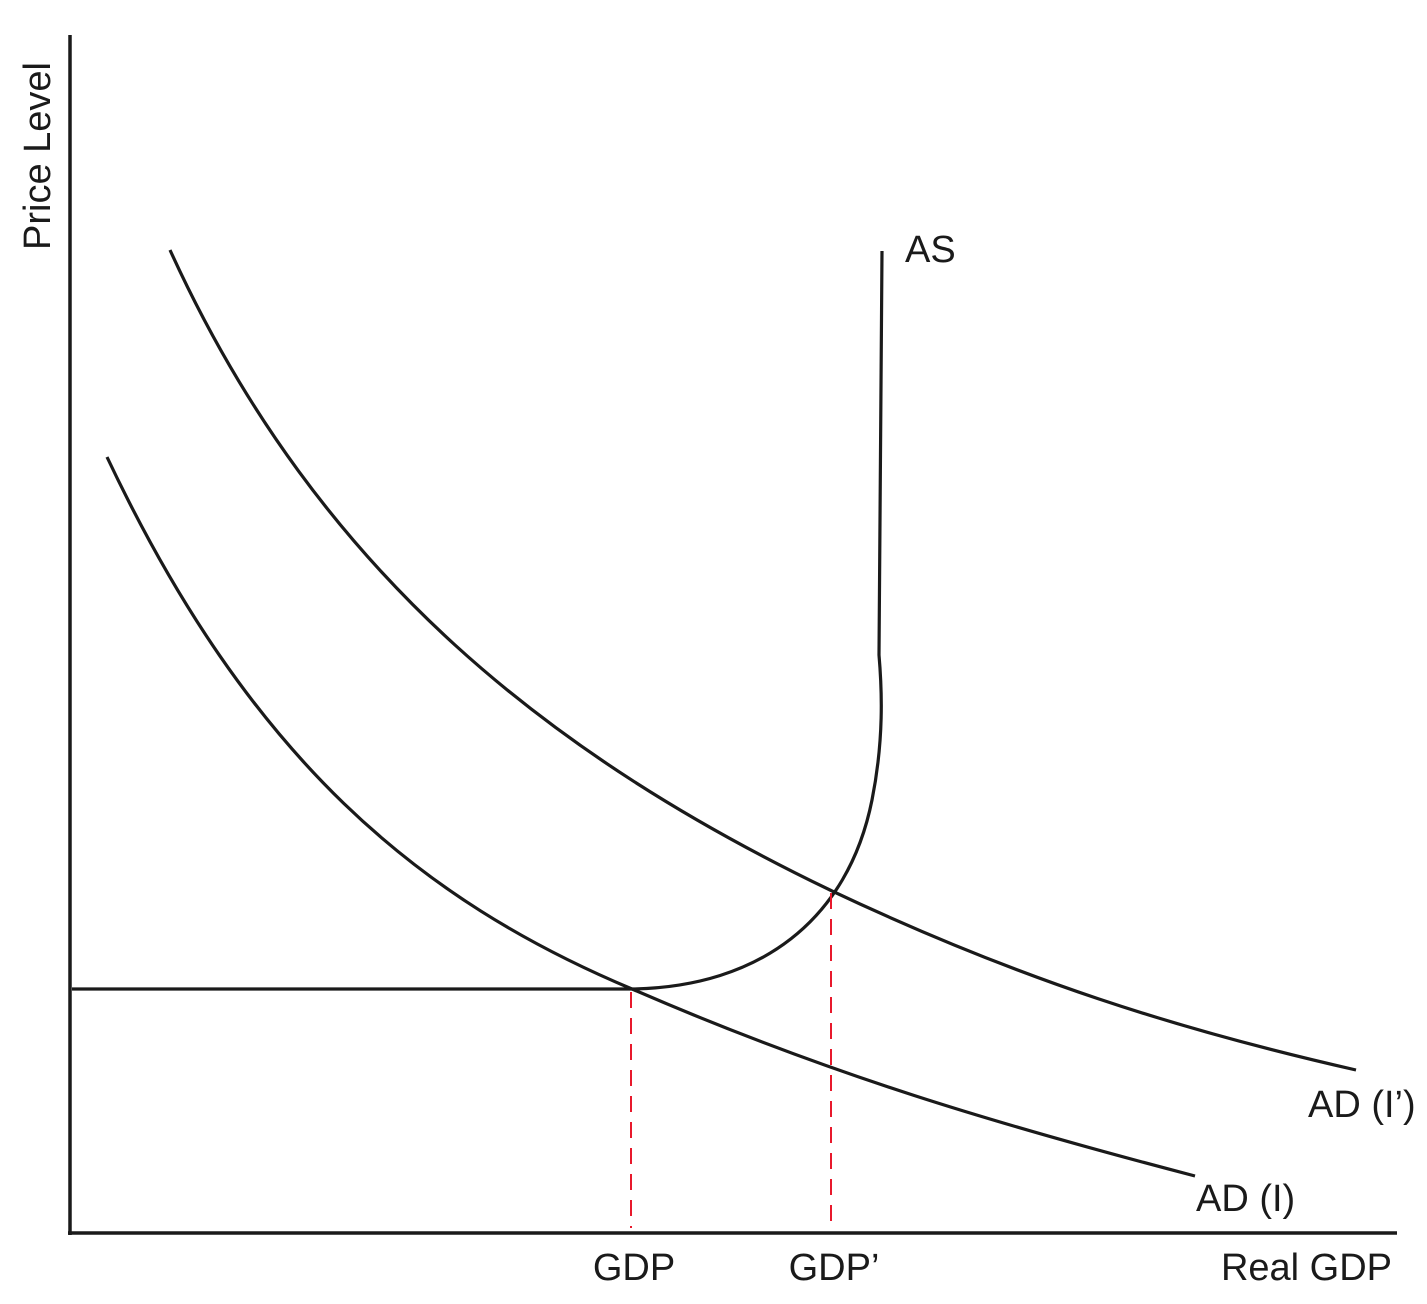  I want to click on as-curve-label: AS, so click(930, 250).